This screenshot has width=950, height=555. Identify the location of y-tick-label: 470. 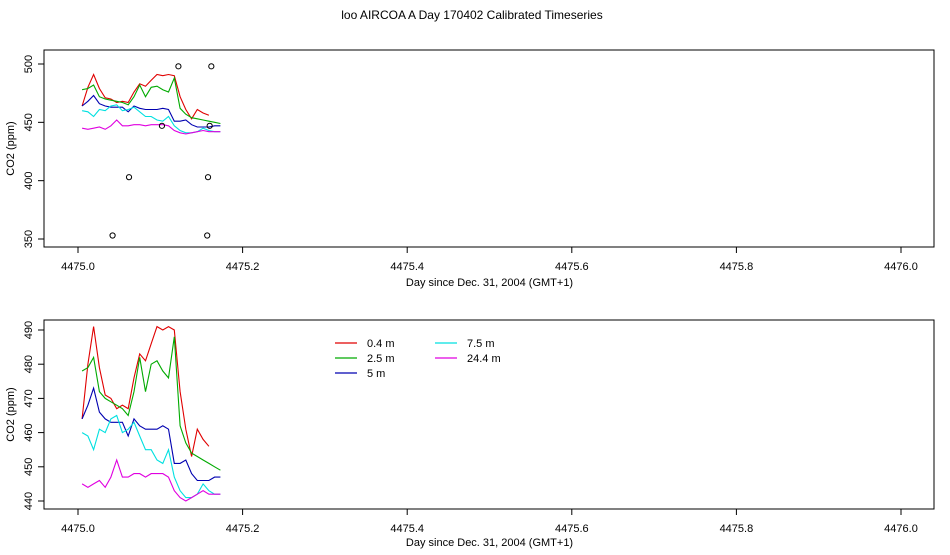
(29, 398).